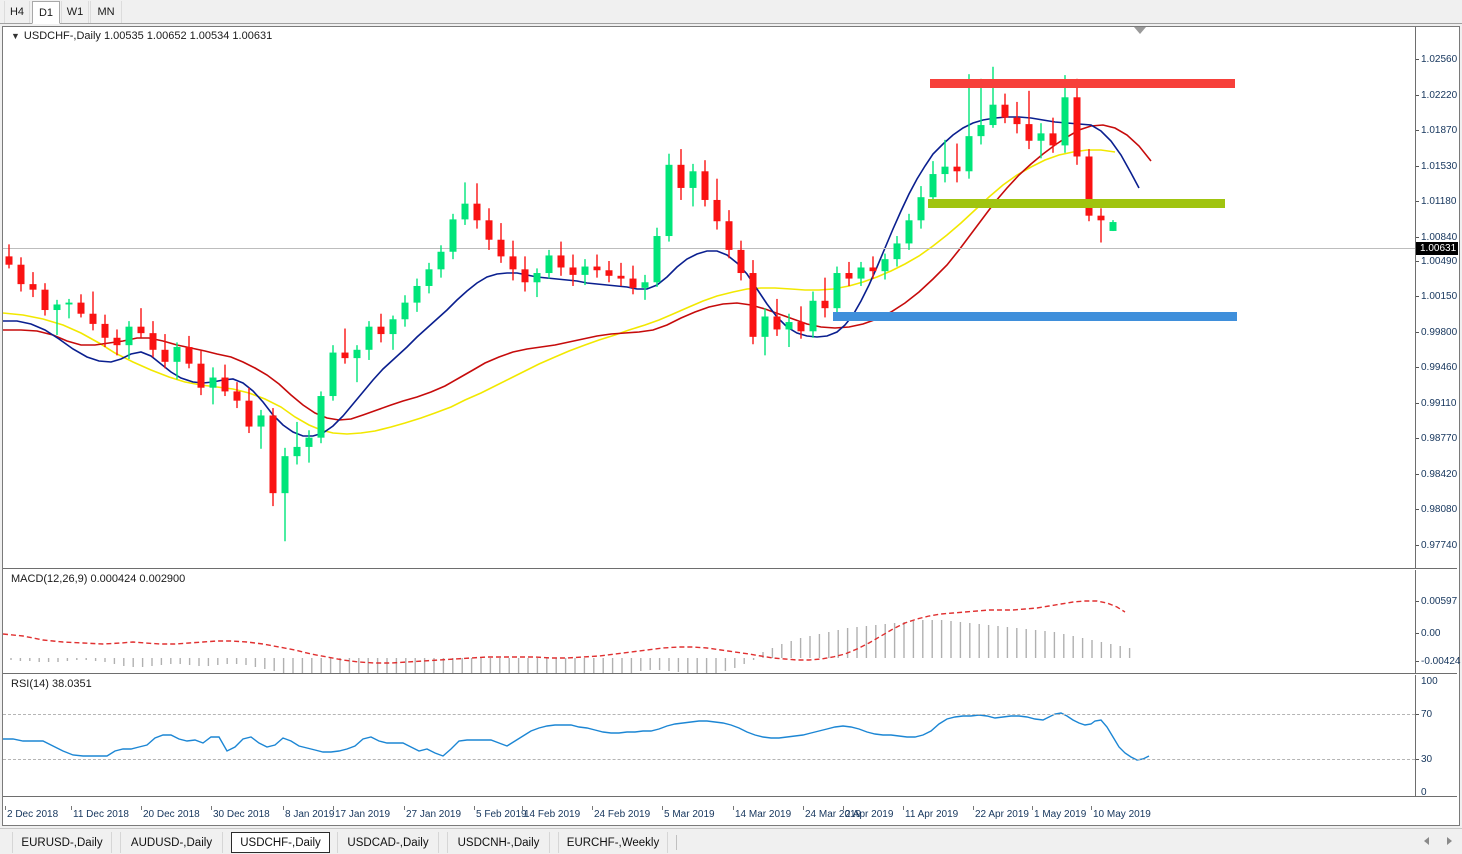 The image size is (1462, 854). I want to click on rsi-axis: 100 70 30 0, so click(1436, 736).